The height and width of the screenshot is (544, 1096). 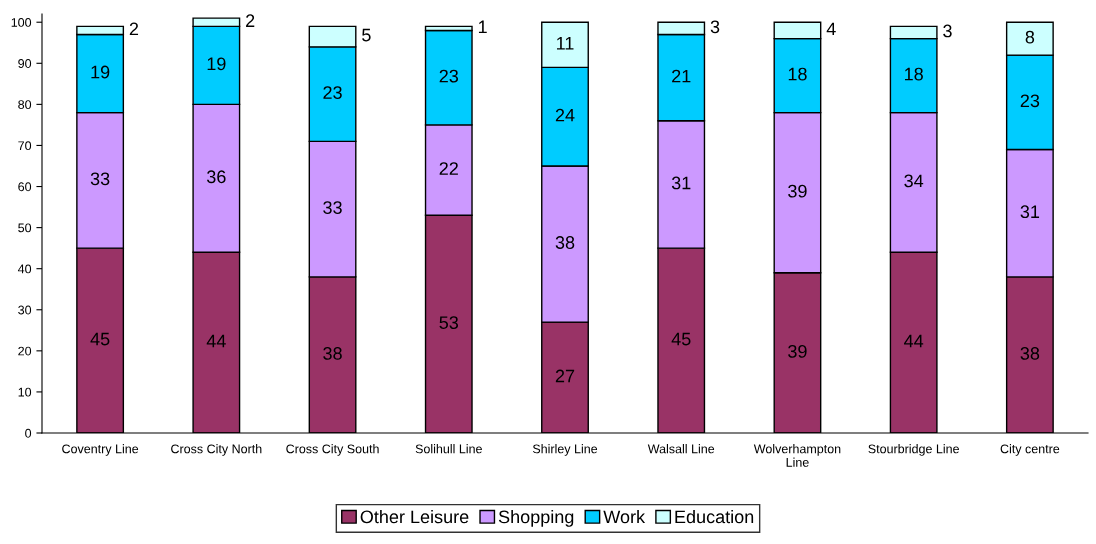 What do you see at coordinates (216, 177) in the screenshot?
I see `data-label: 36` at bounding box center [216, 177].